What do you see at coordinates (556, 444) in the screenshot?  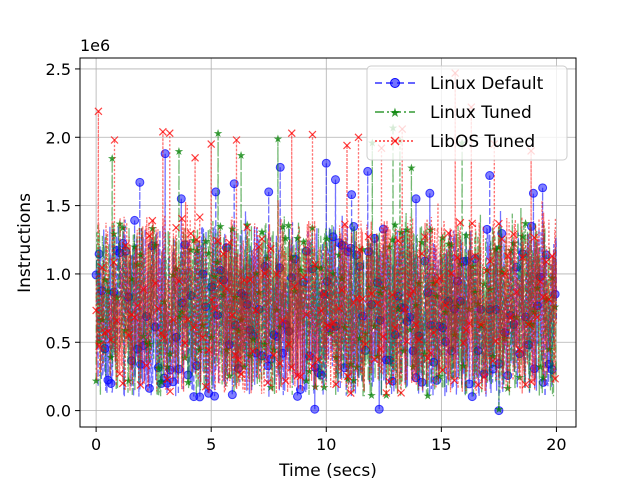 I see `x-tick-label: 20` at bounding box center [556, 444].